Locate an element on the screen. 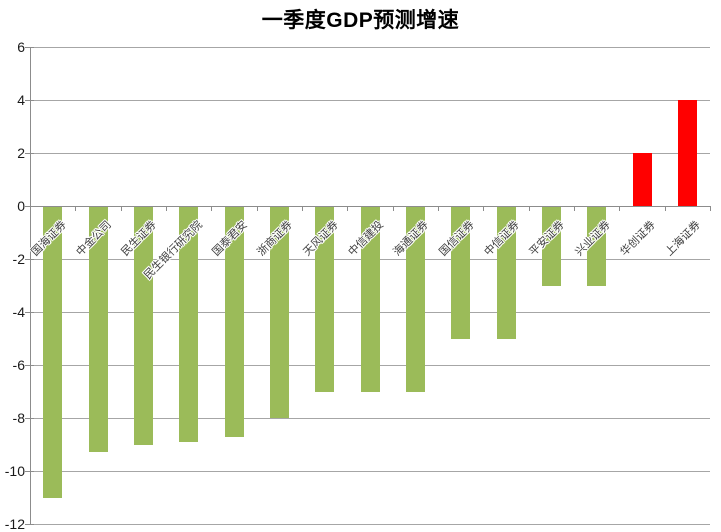  y-tick-label: 0 is located at coordinates (21, 206).